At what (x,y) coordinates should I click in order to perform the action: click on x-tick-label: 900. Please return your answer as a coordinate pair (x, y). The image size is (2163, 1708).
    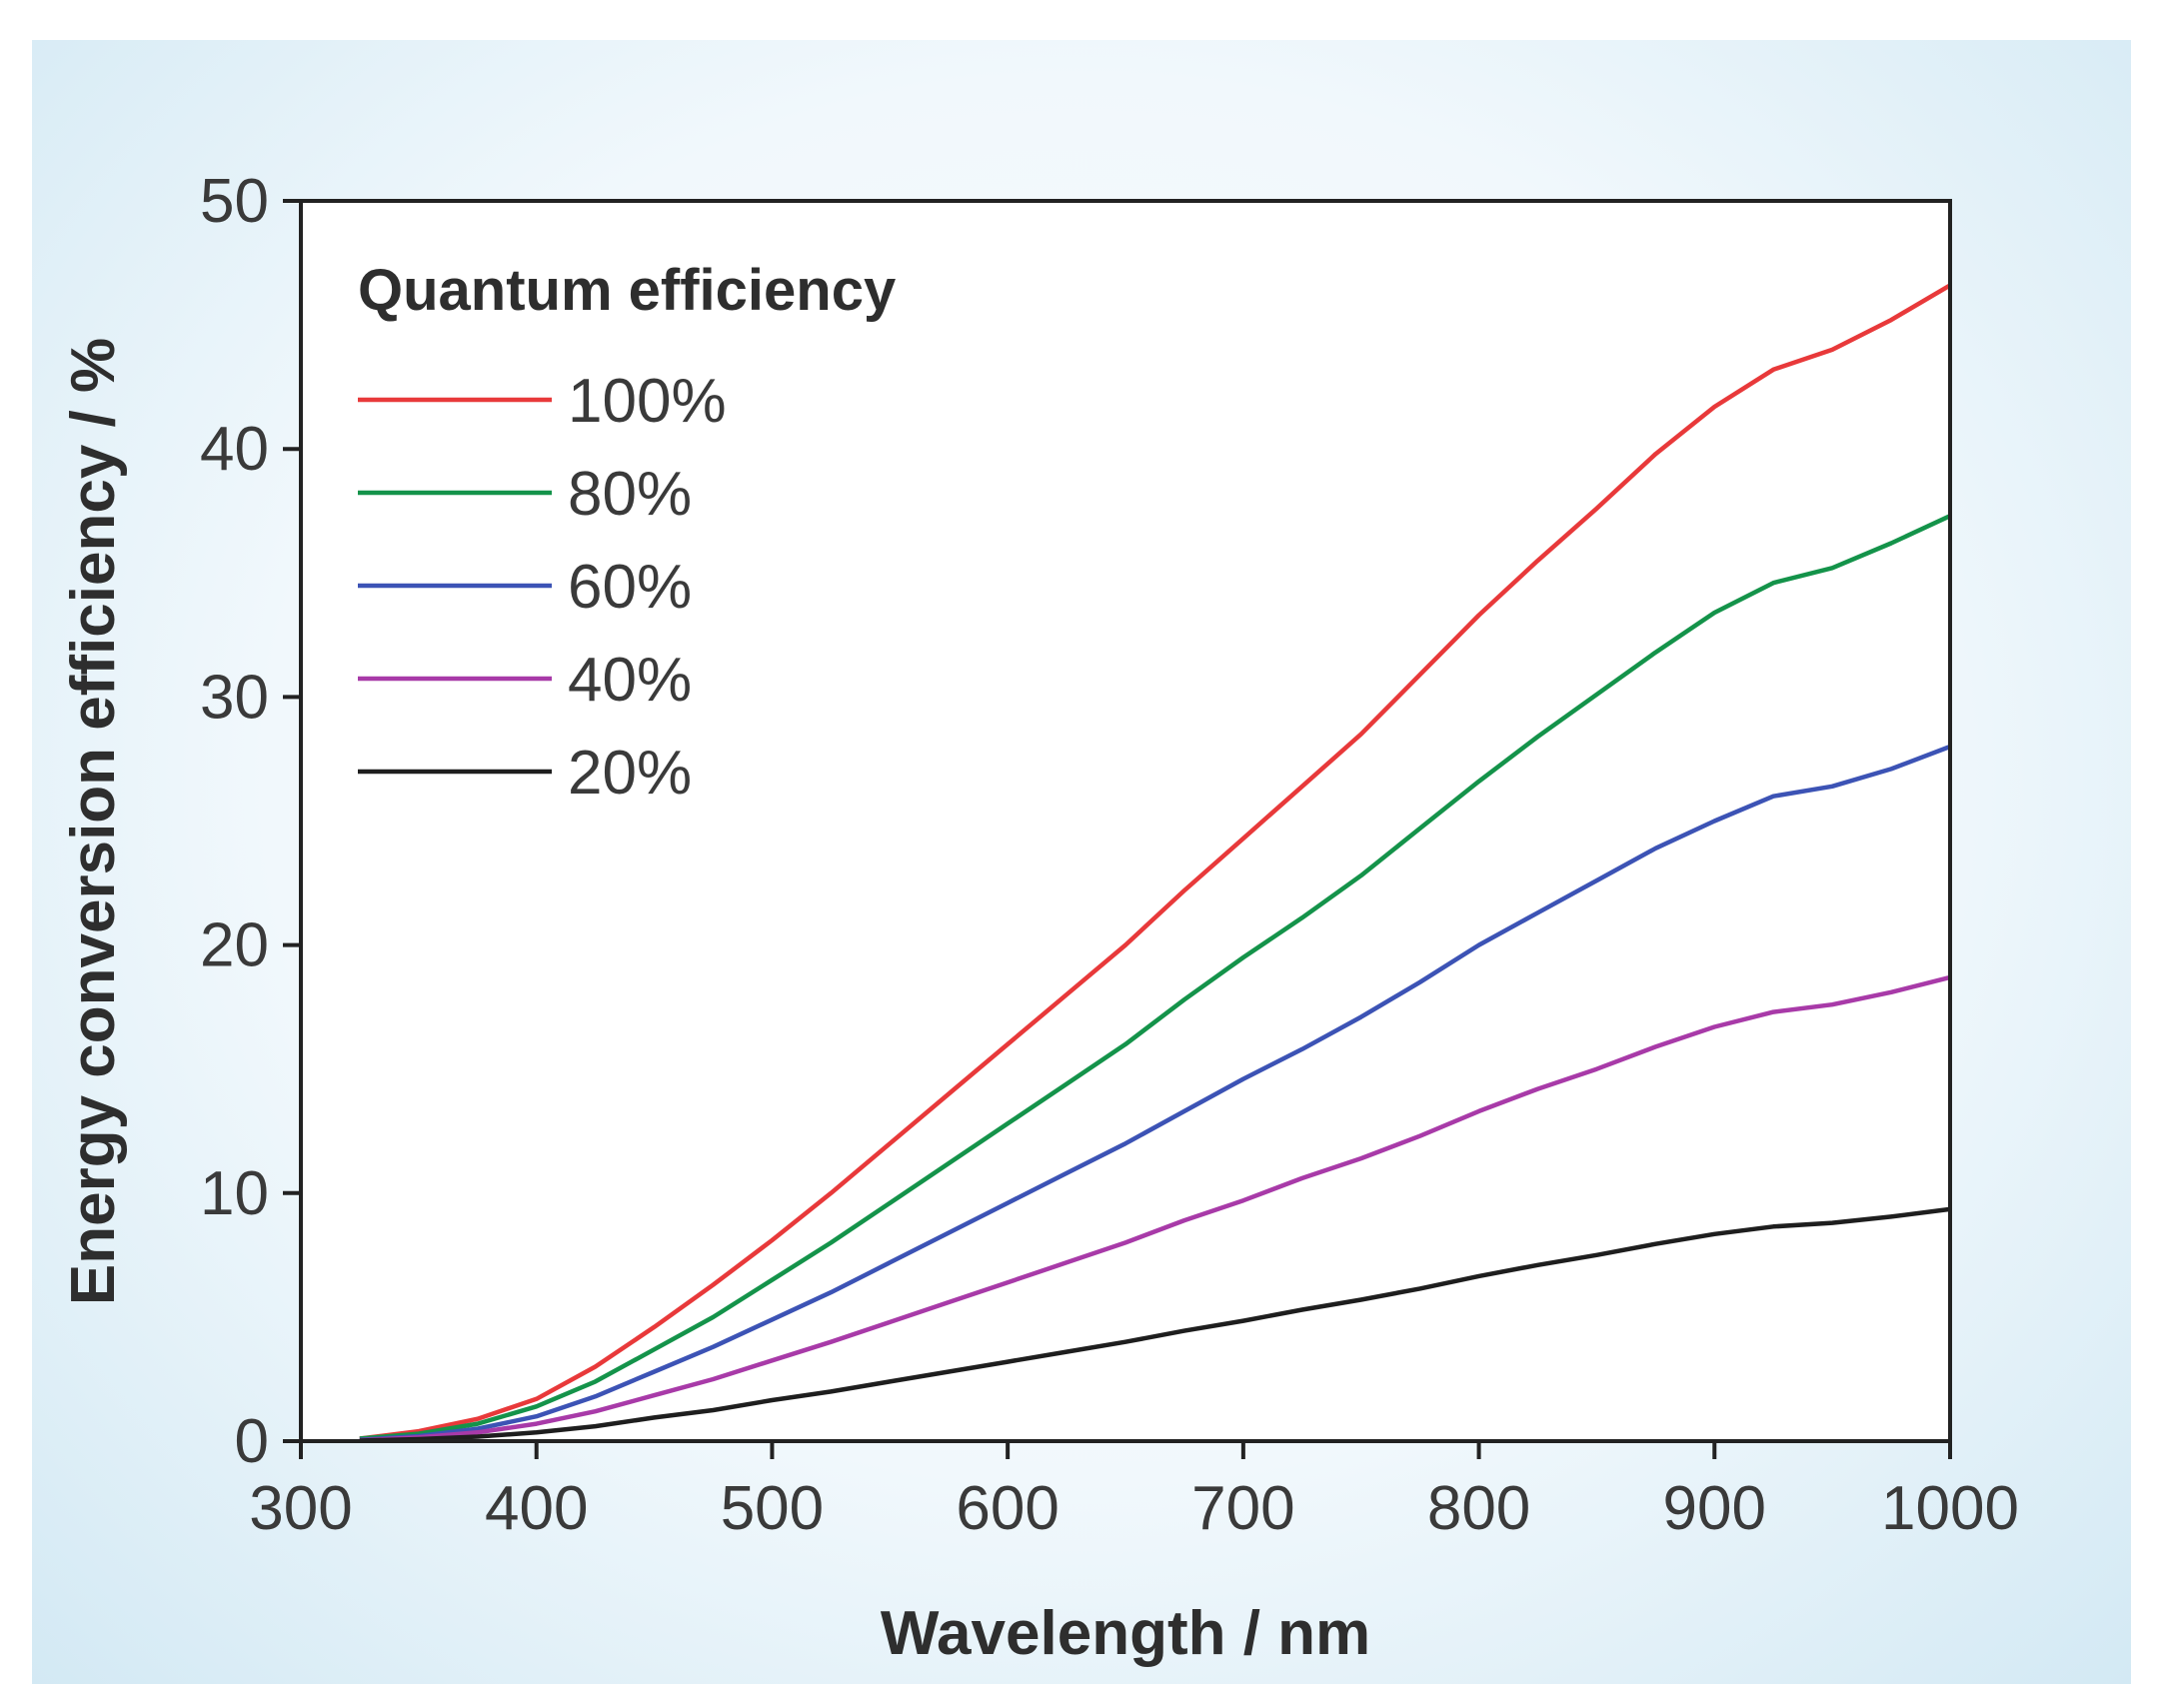
    Looking at the image, I should click on (1715, 1508).